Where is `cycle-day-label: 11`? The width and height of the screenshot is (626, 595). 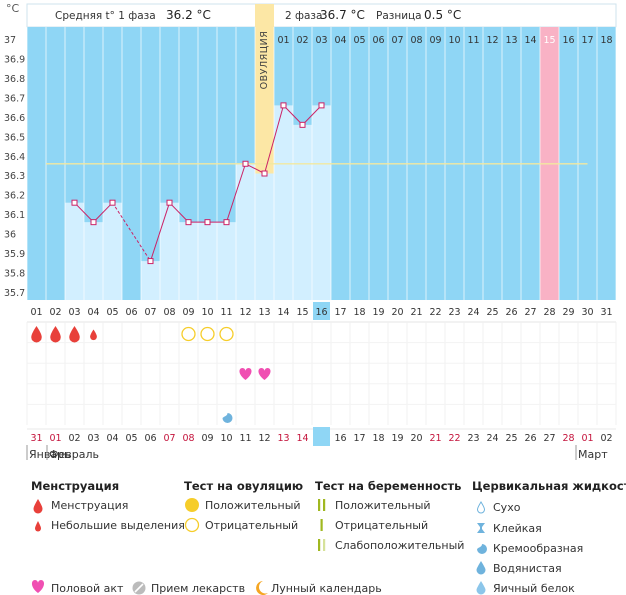 cycle-day-label: 11 is located at coordinates (226, 312).